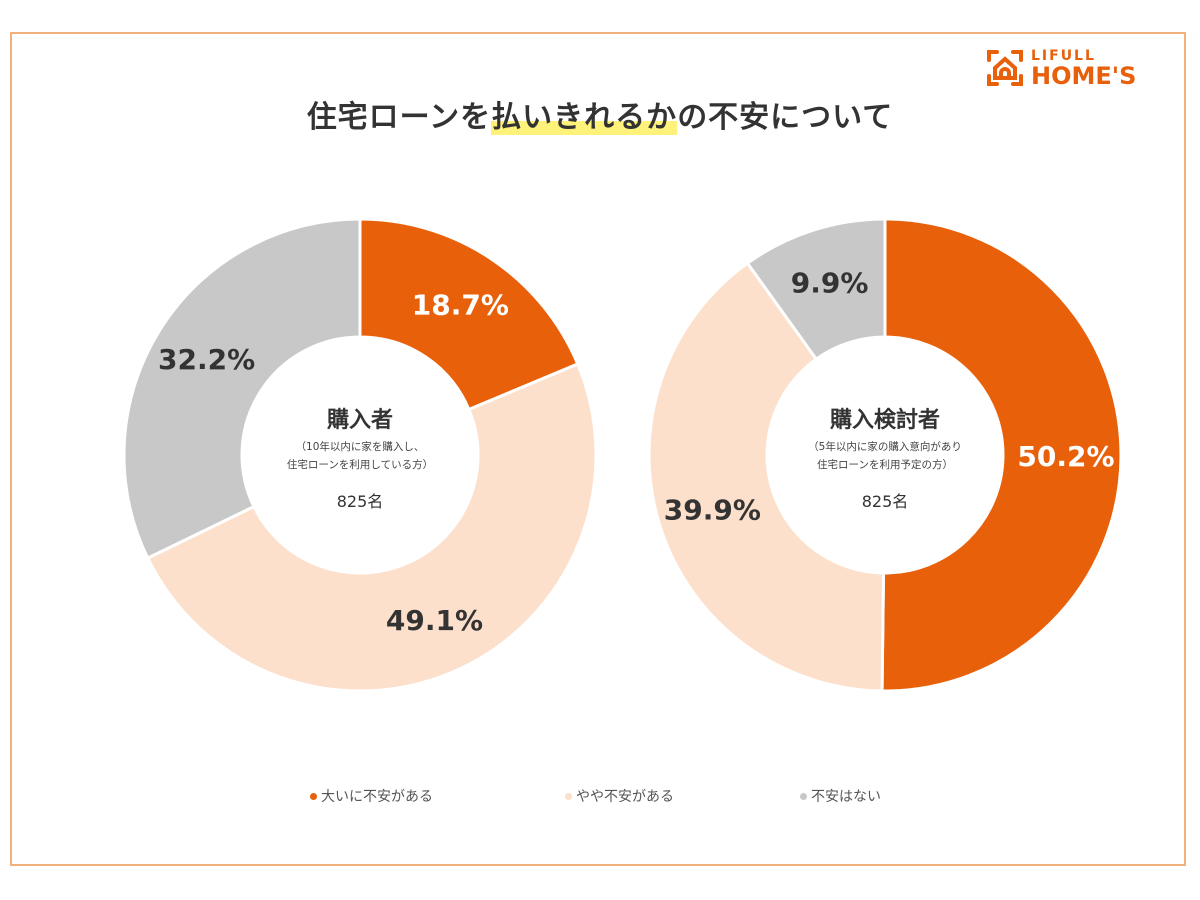 Image resolution: width=1200 pixels, height=900 pixels. I want to click on legend-item-not-anxious: 不安はない, so click(840, 796).